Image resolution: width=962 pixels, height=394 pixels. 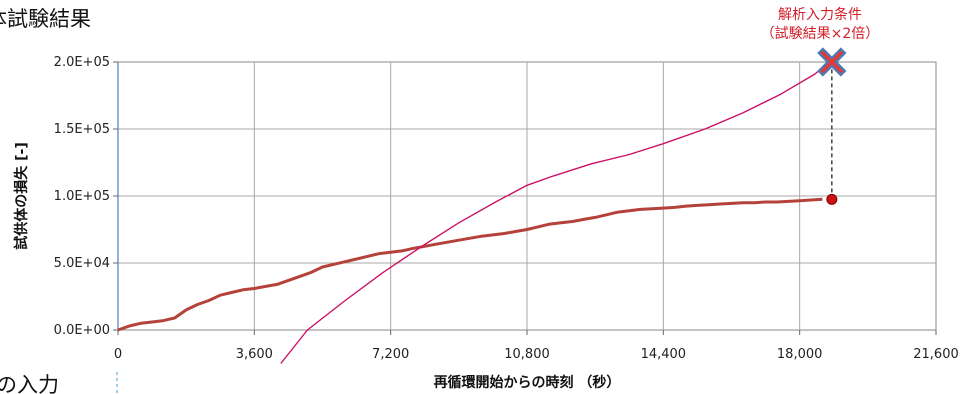 What do you see at coordinates (800, 354) in the screenshot?
I see `x-tick-label: 18,000` at bounding box center [800, 354].